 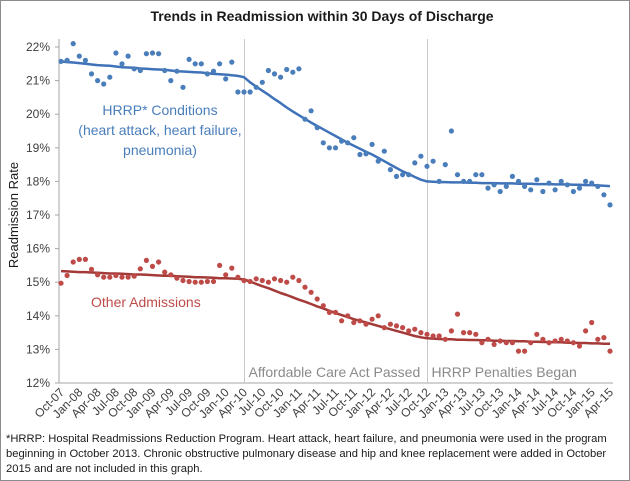 What do you see at coordinates (38, 114) in the screenshot?
I see `y-tick-label: 20%` at bounding box center [38, 114].